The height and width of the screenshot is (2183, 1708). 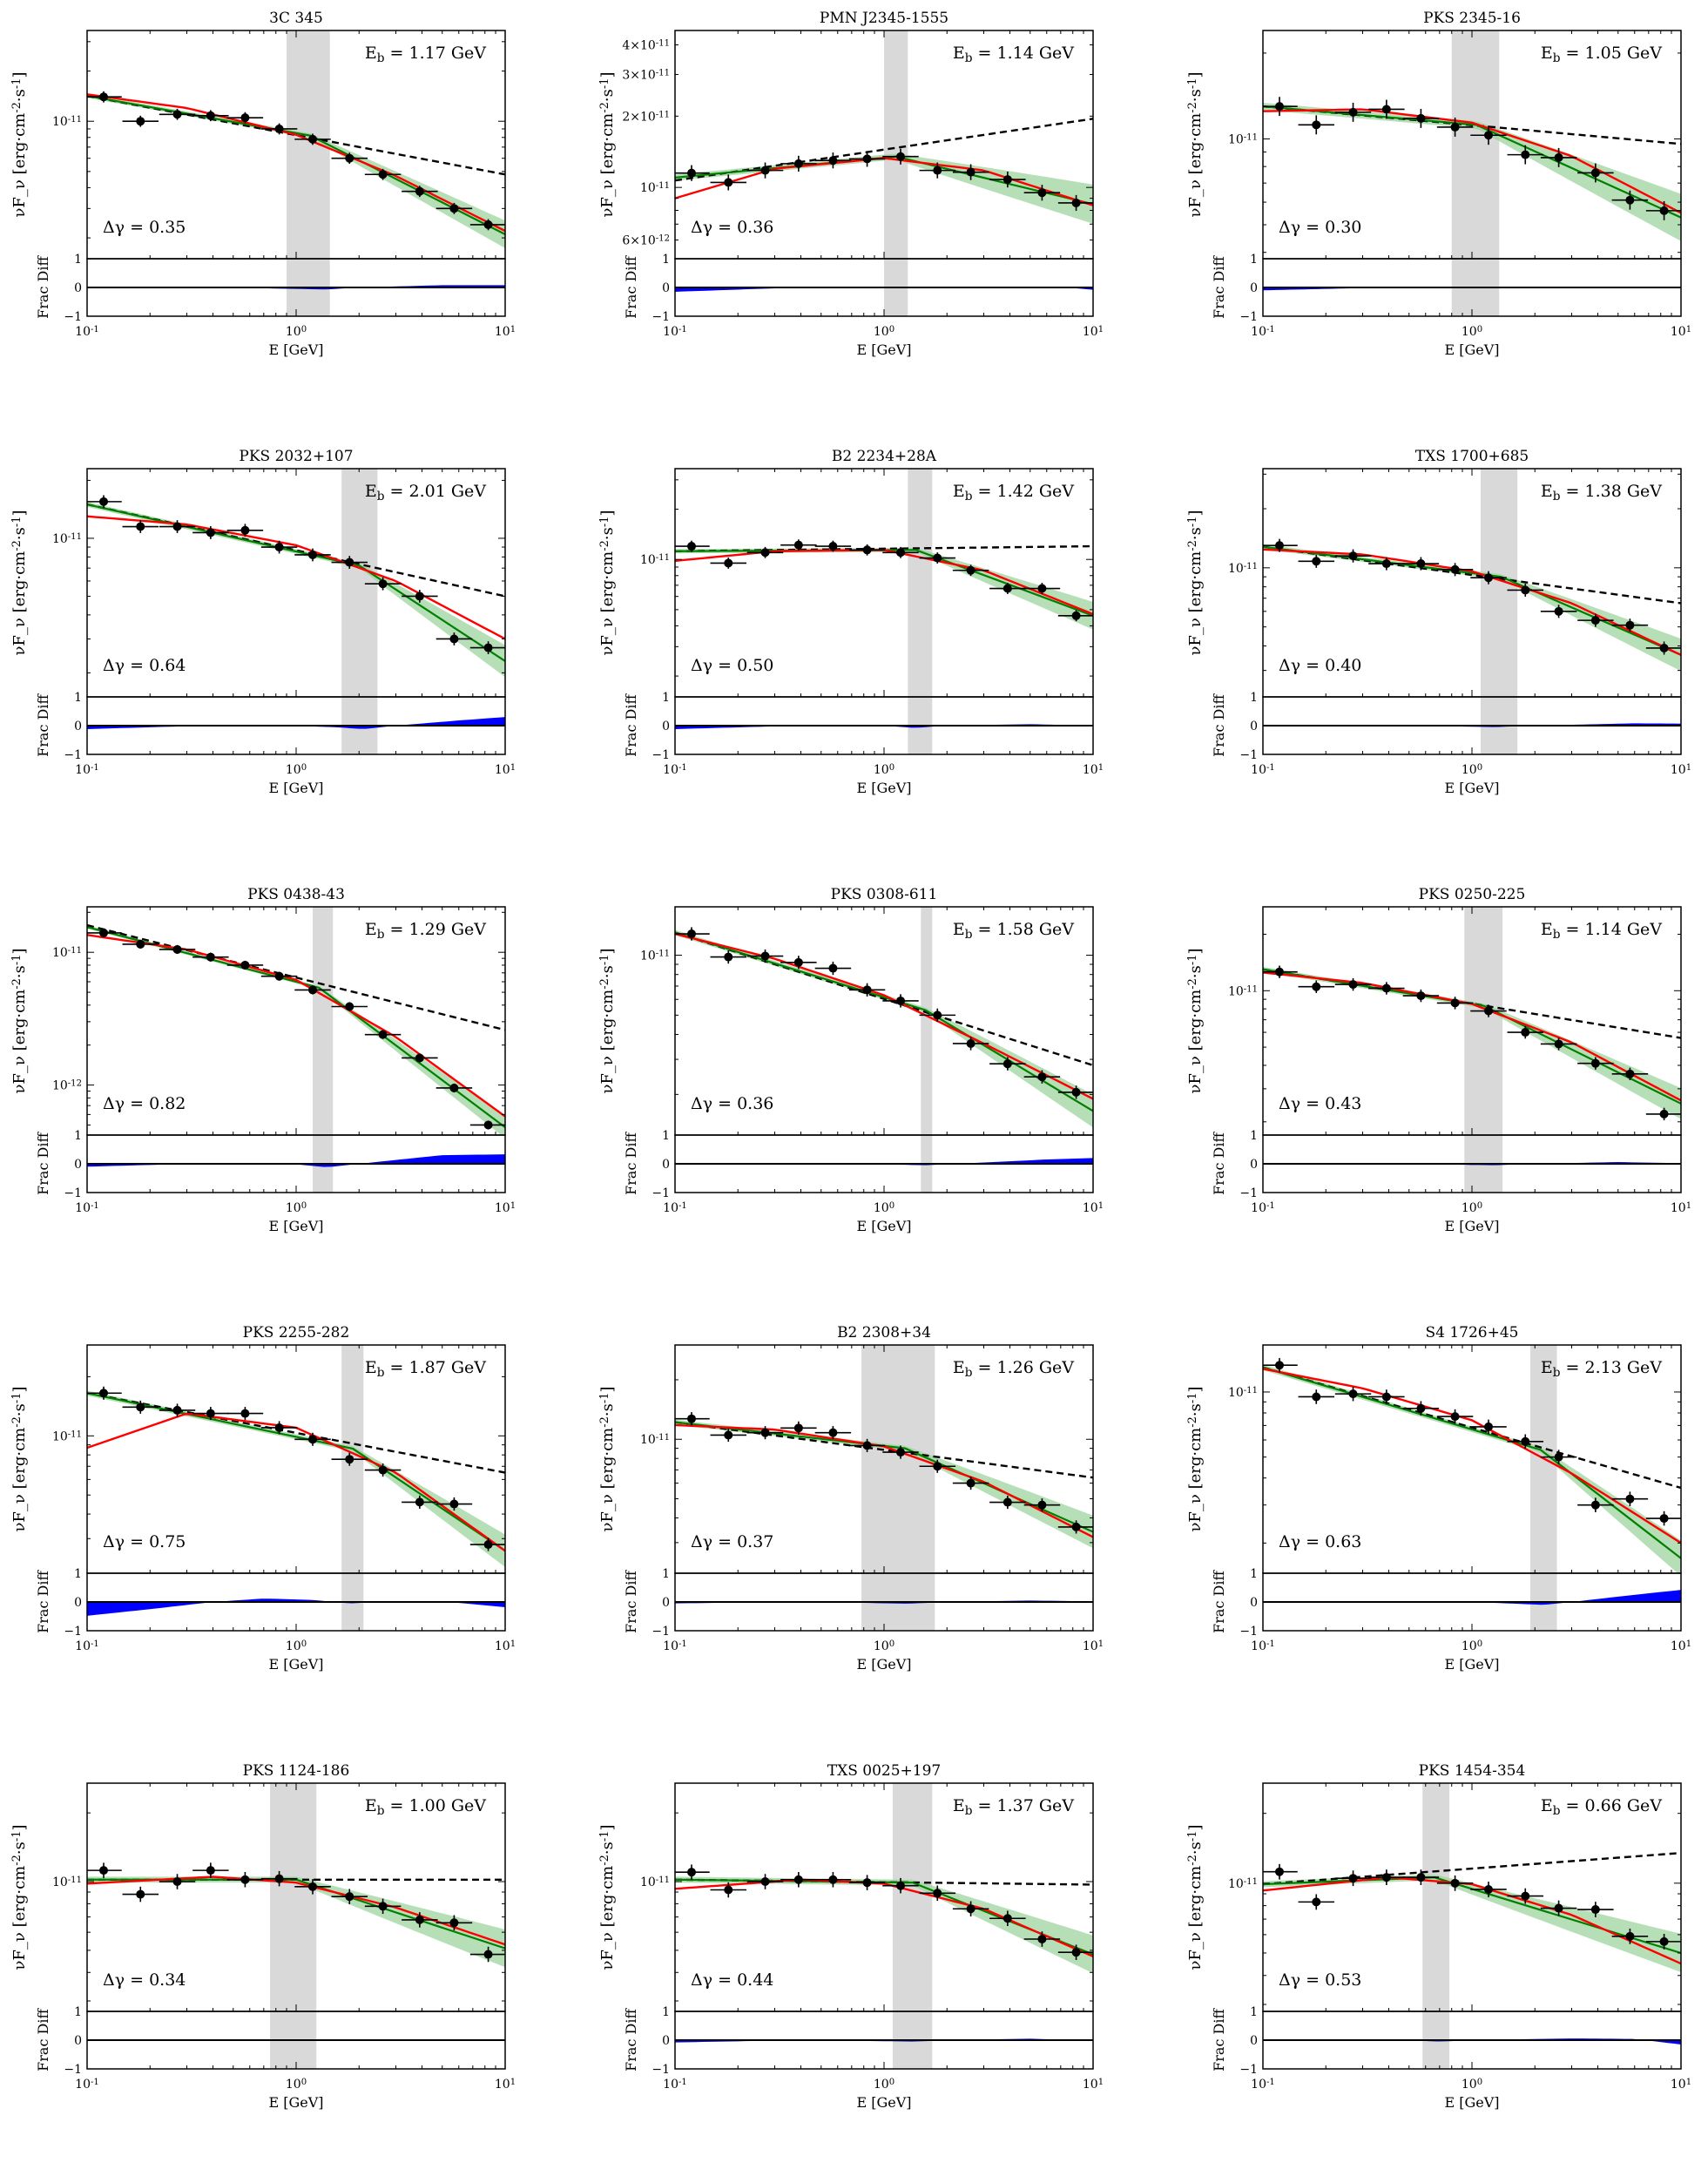 I want to click on delta-gamma-label: Δγ = 0.36, so click(x=732, y=1103).